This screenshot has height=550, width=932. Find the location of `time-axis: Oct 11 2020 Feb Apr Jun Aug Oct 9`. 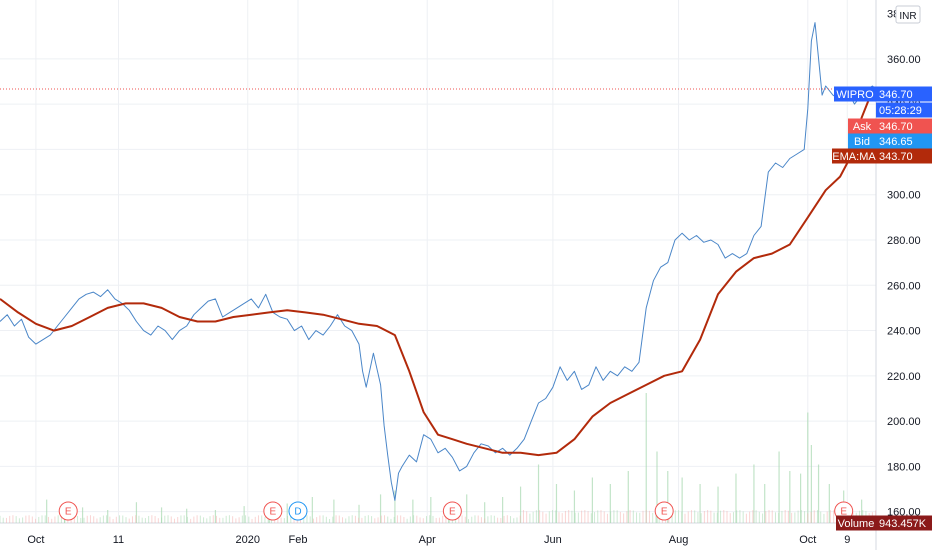

time-axis: Oct 11 2020 Feb Apr Jun Aug Oct 9 is located at coordinates (438, 540).